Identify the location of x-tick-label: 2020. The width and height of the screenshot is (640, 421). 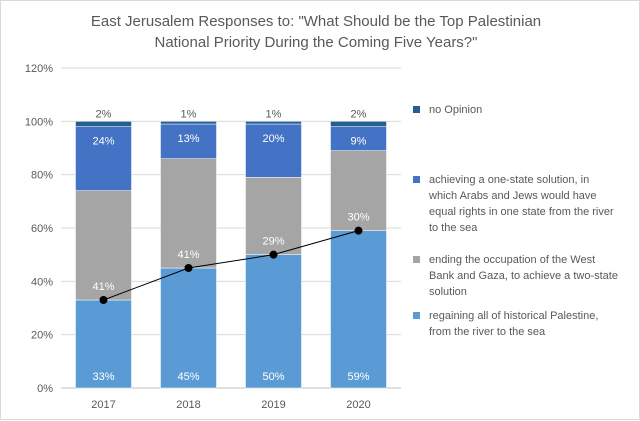
(358, 405).